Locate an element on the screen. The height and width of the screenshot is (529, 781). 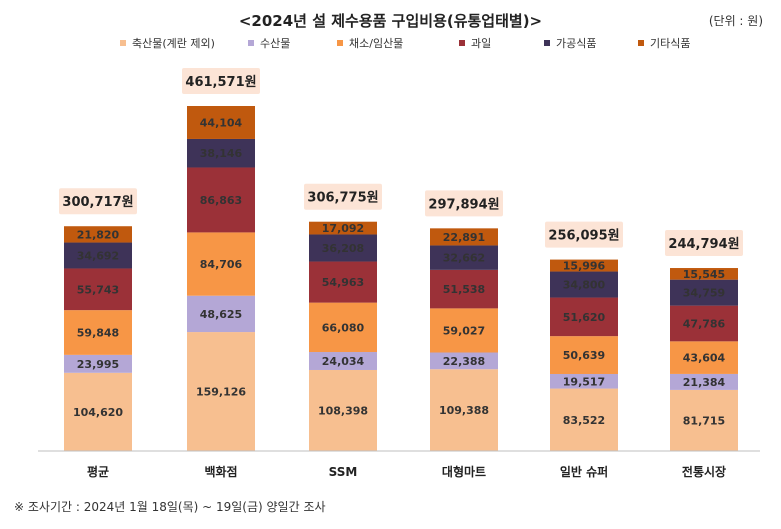
segment-value-6-6: 15,545 is located at coordinates (704, 274).